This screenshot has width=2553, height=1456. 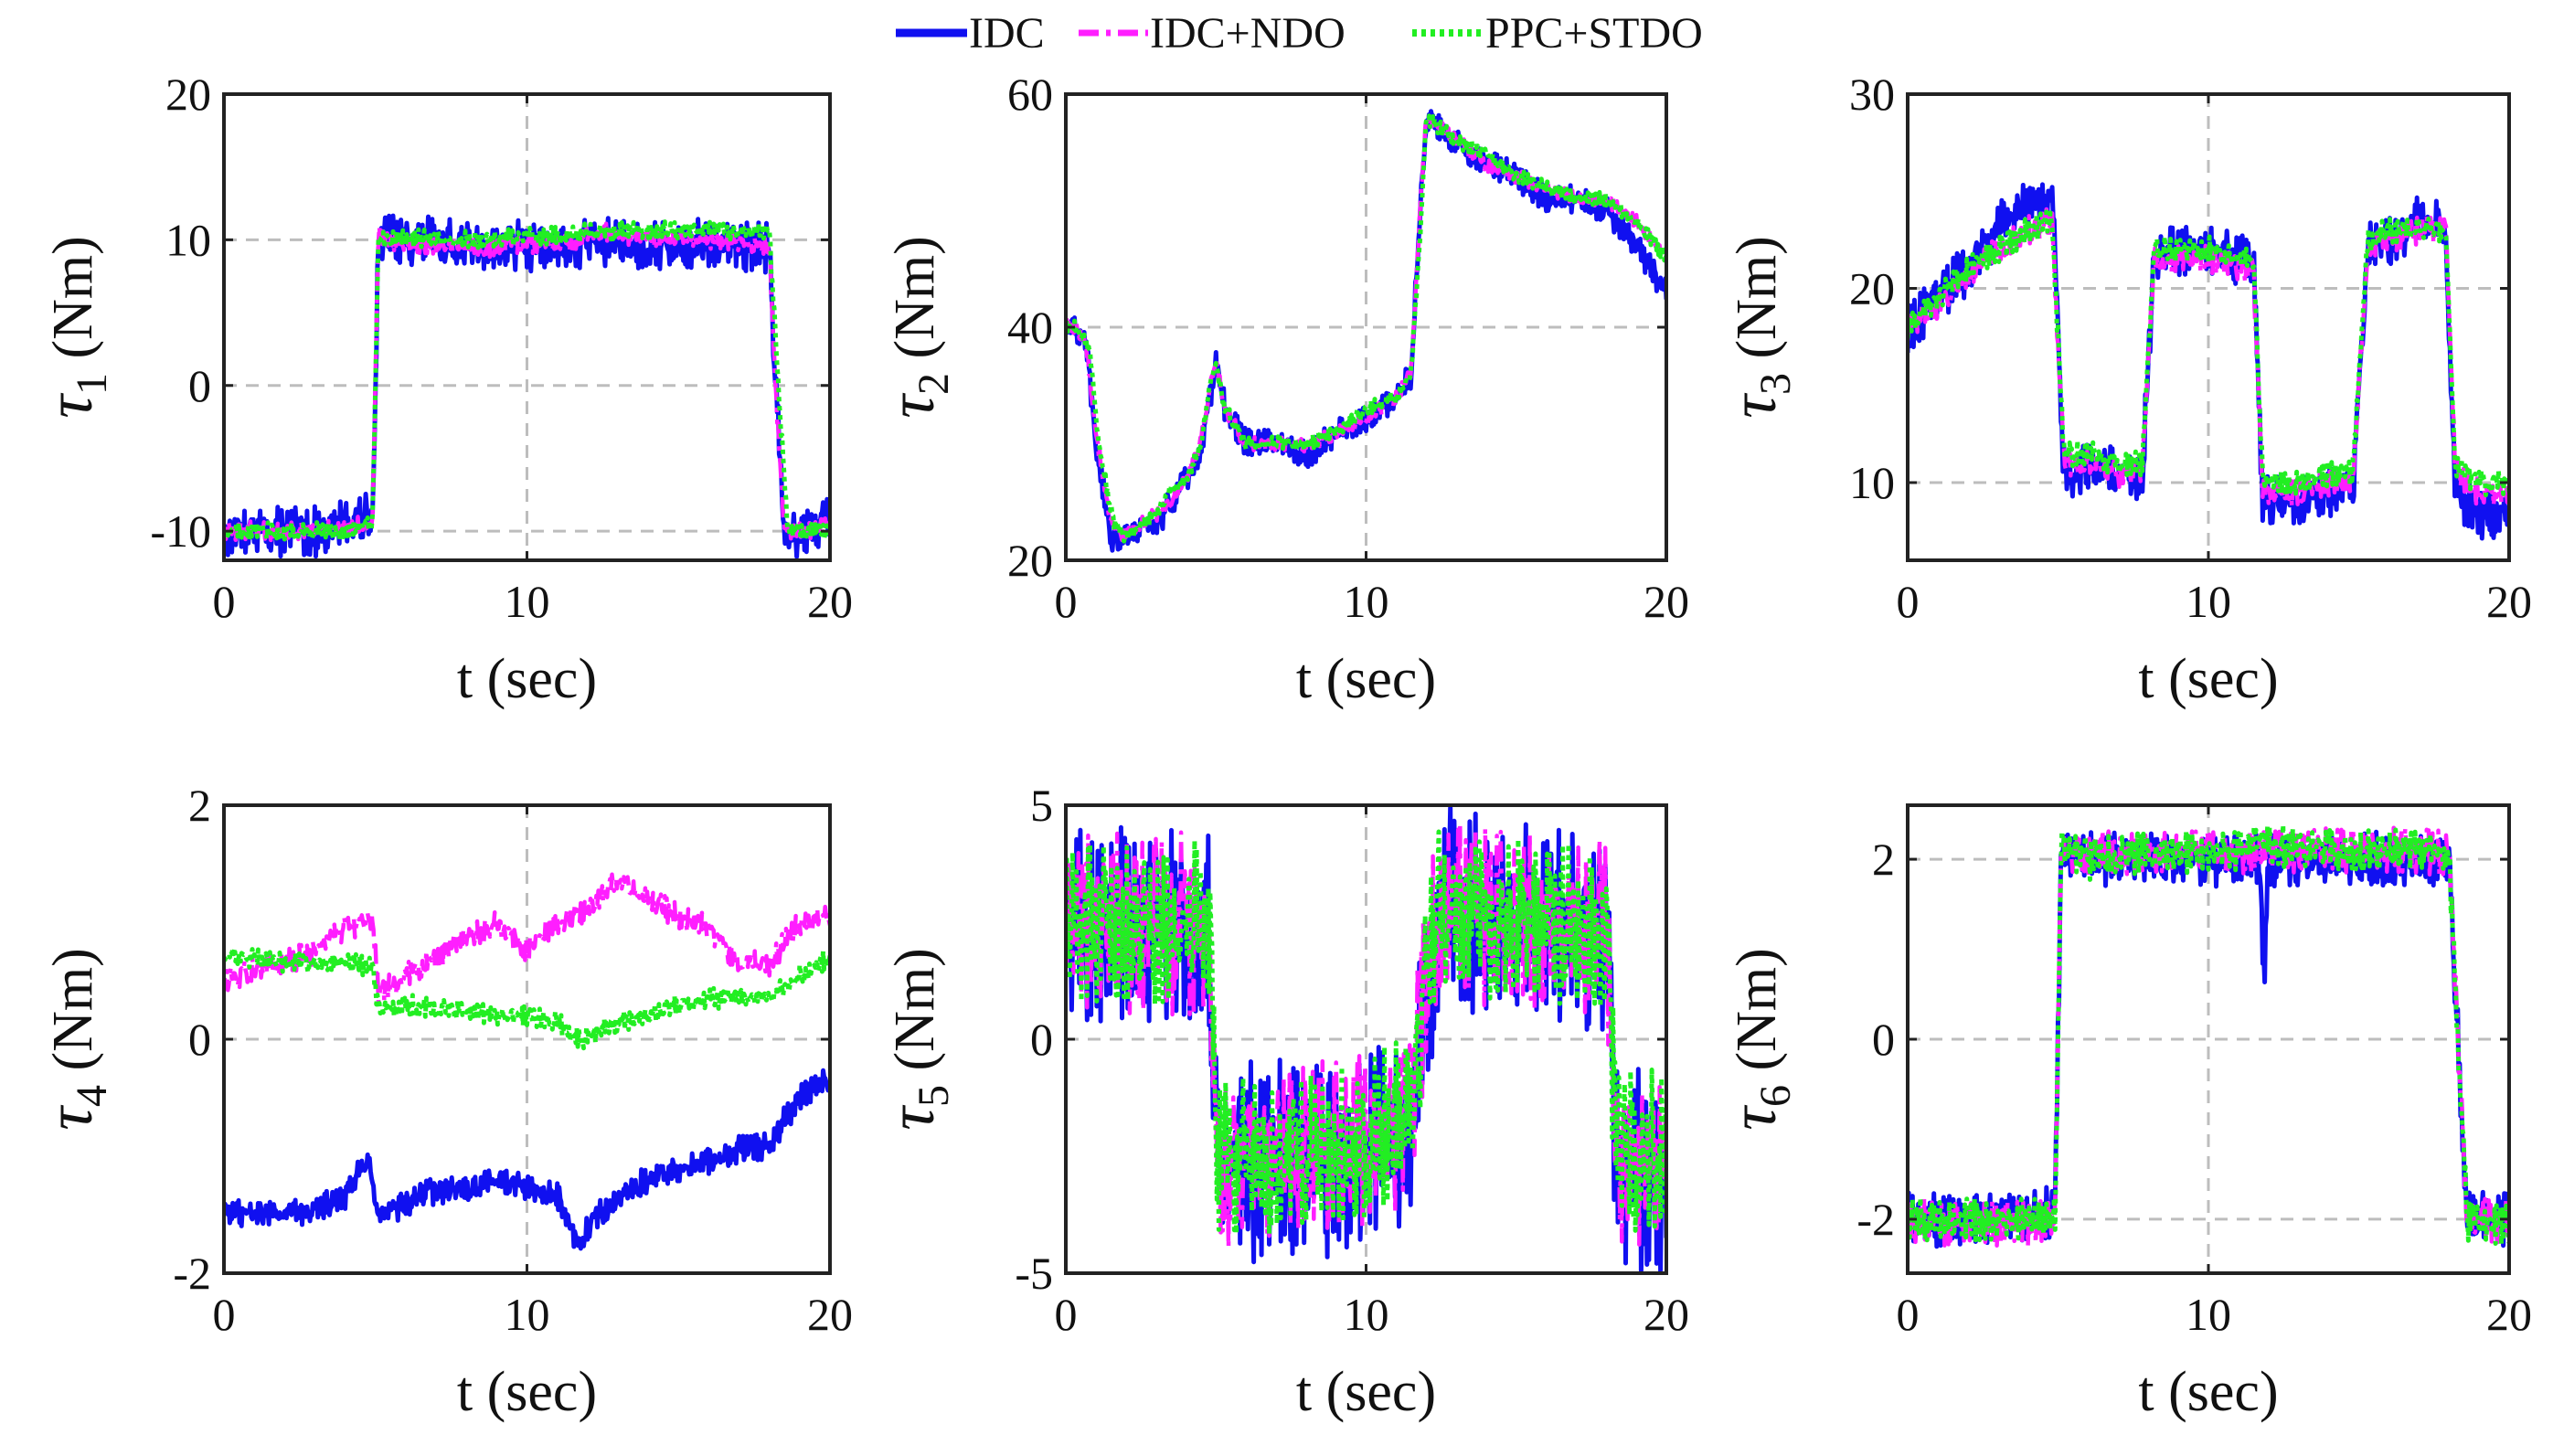 I want to click on y-axis-label: τ5 (Nm), so click(x=916, y=1039).